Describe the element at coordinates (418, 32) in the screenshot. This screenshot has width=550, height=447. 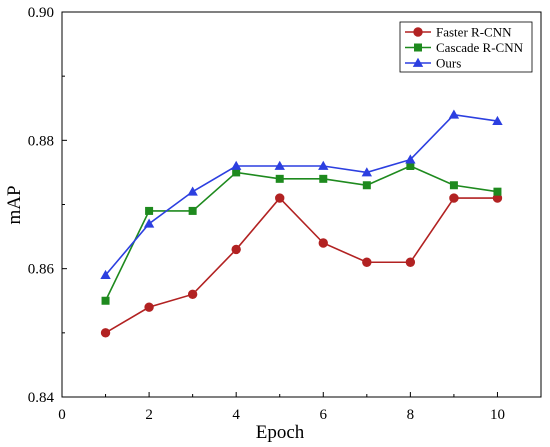
I see `legend-marker-faster-r-cnn` at that location.